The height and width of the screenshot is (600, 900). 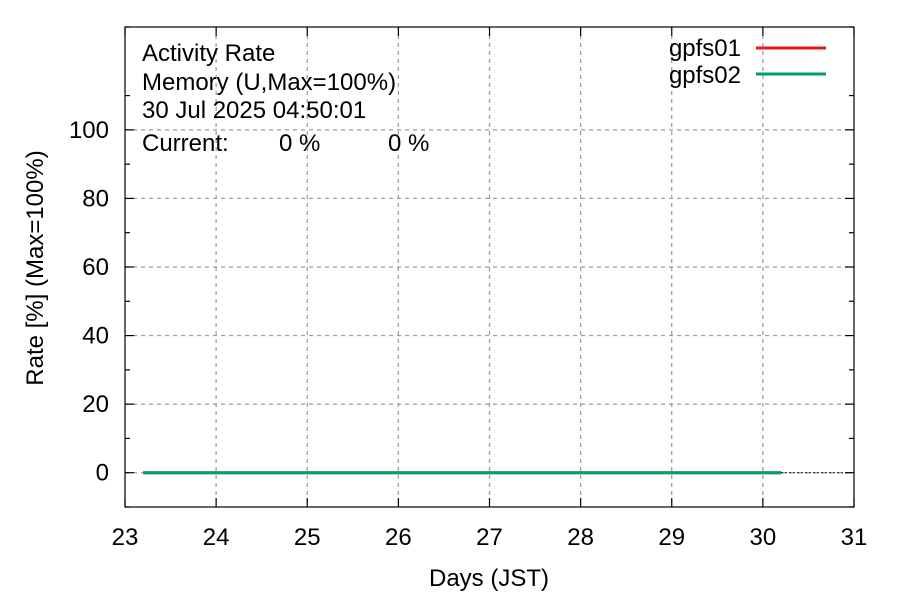 I want to click on current-label: Current:, so click(x=185, y=143).